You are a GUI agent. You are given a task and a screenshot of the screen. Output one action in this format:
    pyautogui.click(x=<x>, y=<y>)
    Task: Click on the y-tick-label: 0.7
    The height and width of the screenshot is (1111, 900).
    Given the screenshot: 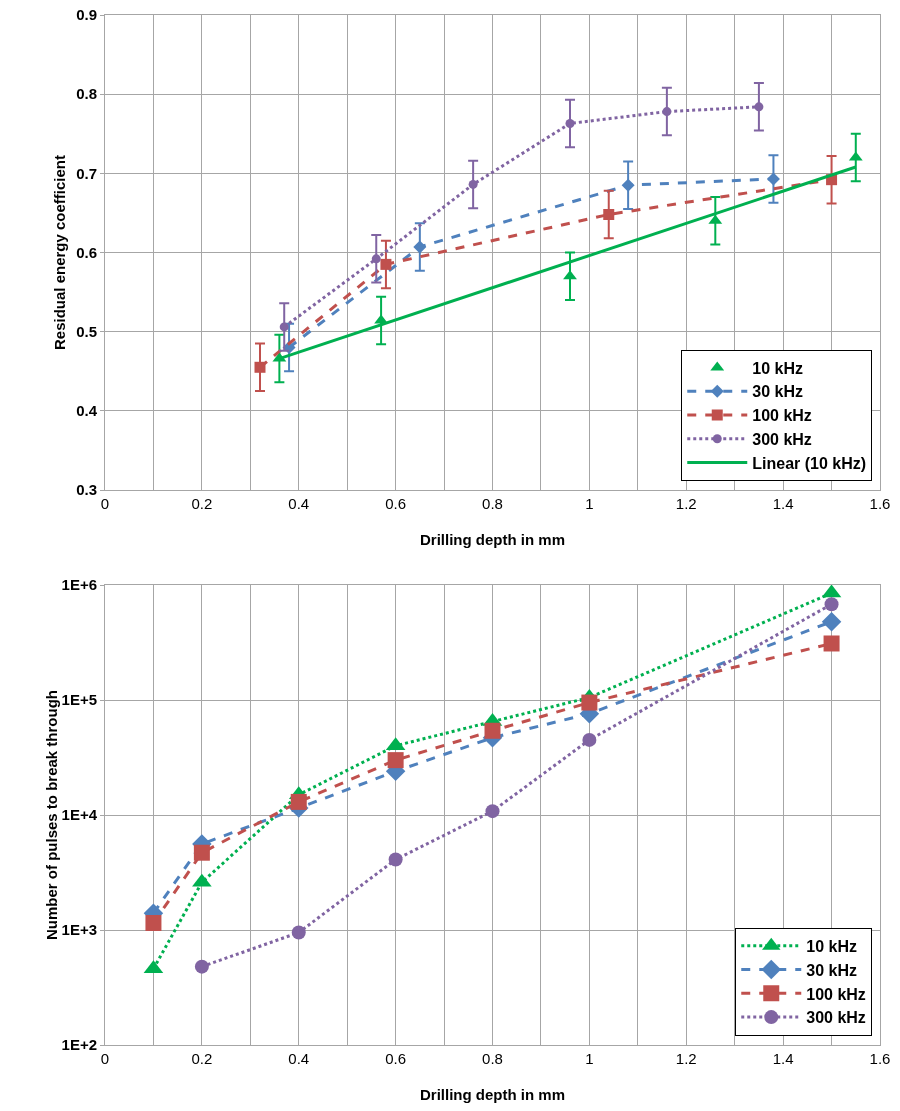 What is the action you would take?
    pyautogui.click(x=86, y=173)
    